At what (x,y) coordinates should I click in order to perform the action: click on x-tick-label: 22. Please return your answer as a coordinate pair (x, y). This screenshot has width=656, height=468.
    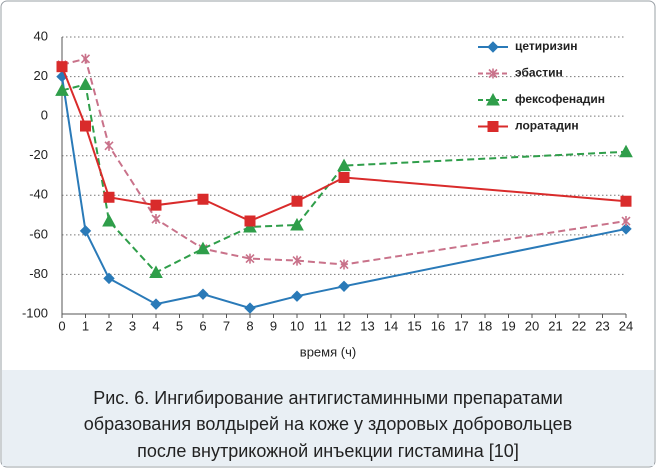
    Looking at the image, I should click on (579, 325).